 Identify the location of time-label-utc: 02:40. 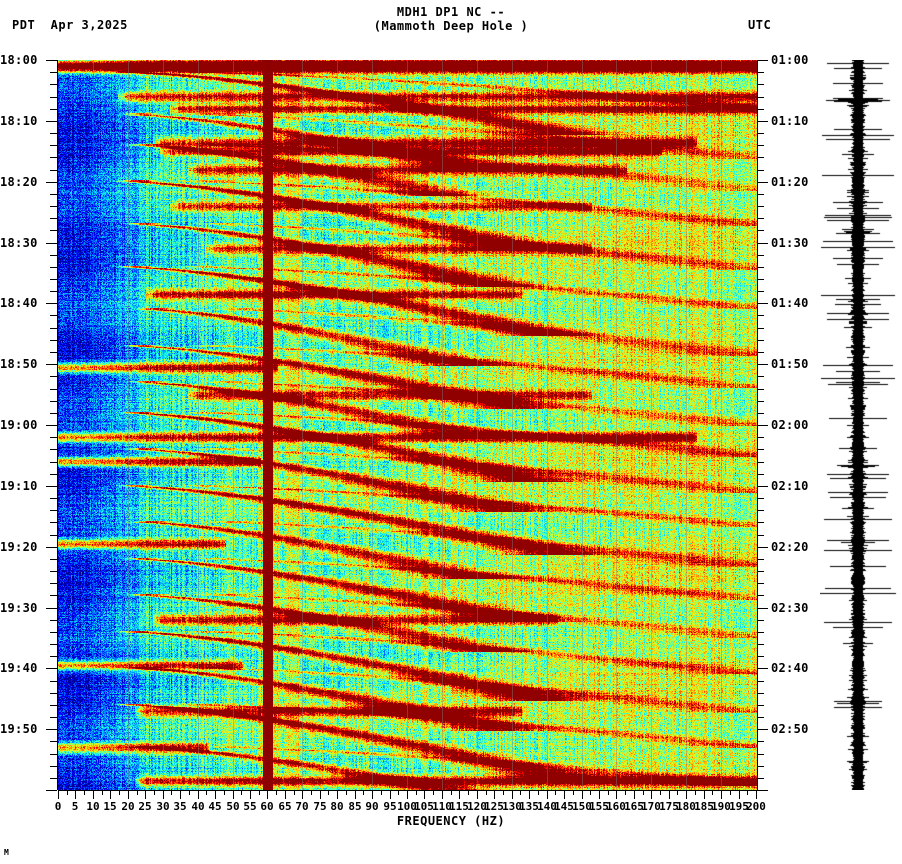
(790, 668).